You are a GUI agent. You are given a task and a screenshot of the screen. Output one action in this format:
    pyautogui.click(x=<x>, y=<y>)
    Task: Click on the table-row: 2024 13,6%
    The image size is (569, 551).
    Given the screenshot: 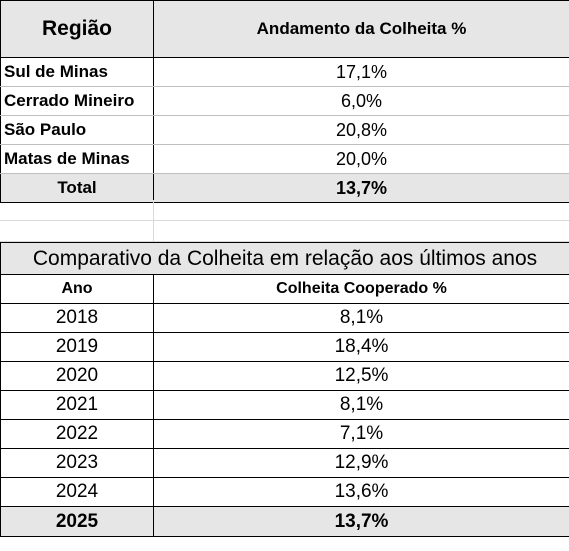 What is the action you would take?
    pyautogui.click(x=284, y=492)
    